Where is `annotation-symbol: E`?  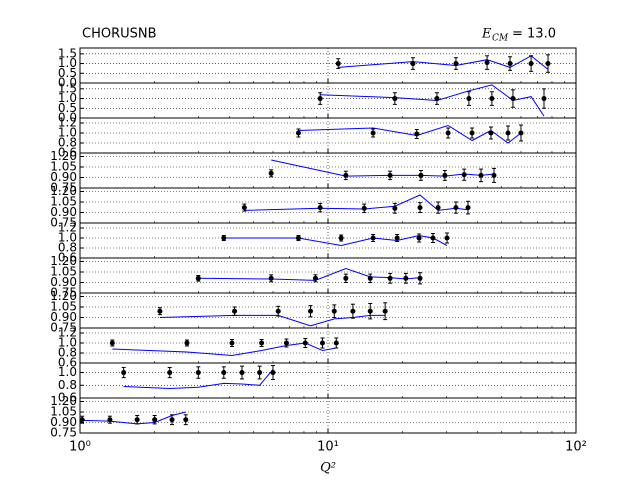
annotation-symbol: E is located at coordinates (486, 34).